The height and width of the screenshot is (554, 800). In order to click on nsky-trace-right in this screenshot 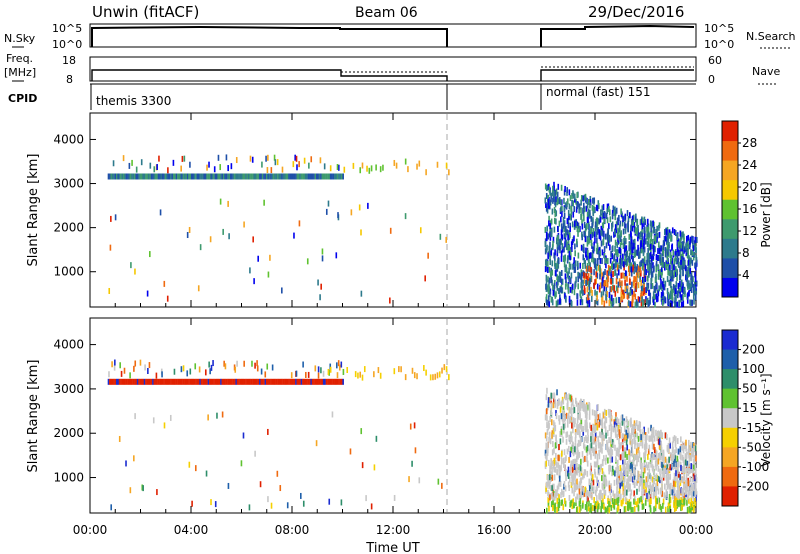, I will do `click(617, 35)`.